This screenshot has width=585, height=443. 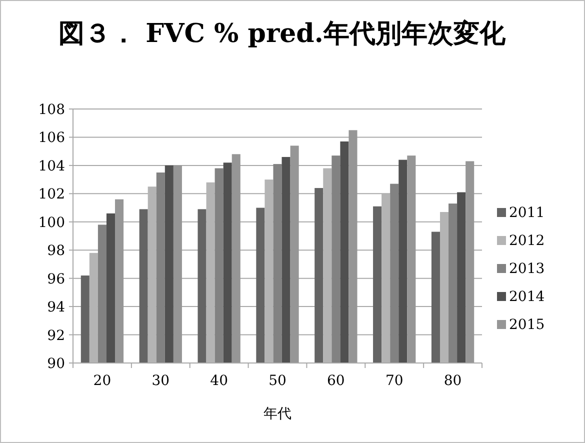 I want to click on legend-label: 2015, so click(x=527, y=325).